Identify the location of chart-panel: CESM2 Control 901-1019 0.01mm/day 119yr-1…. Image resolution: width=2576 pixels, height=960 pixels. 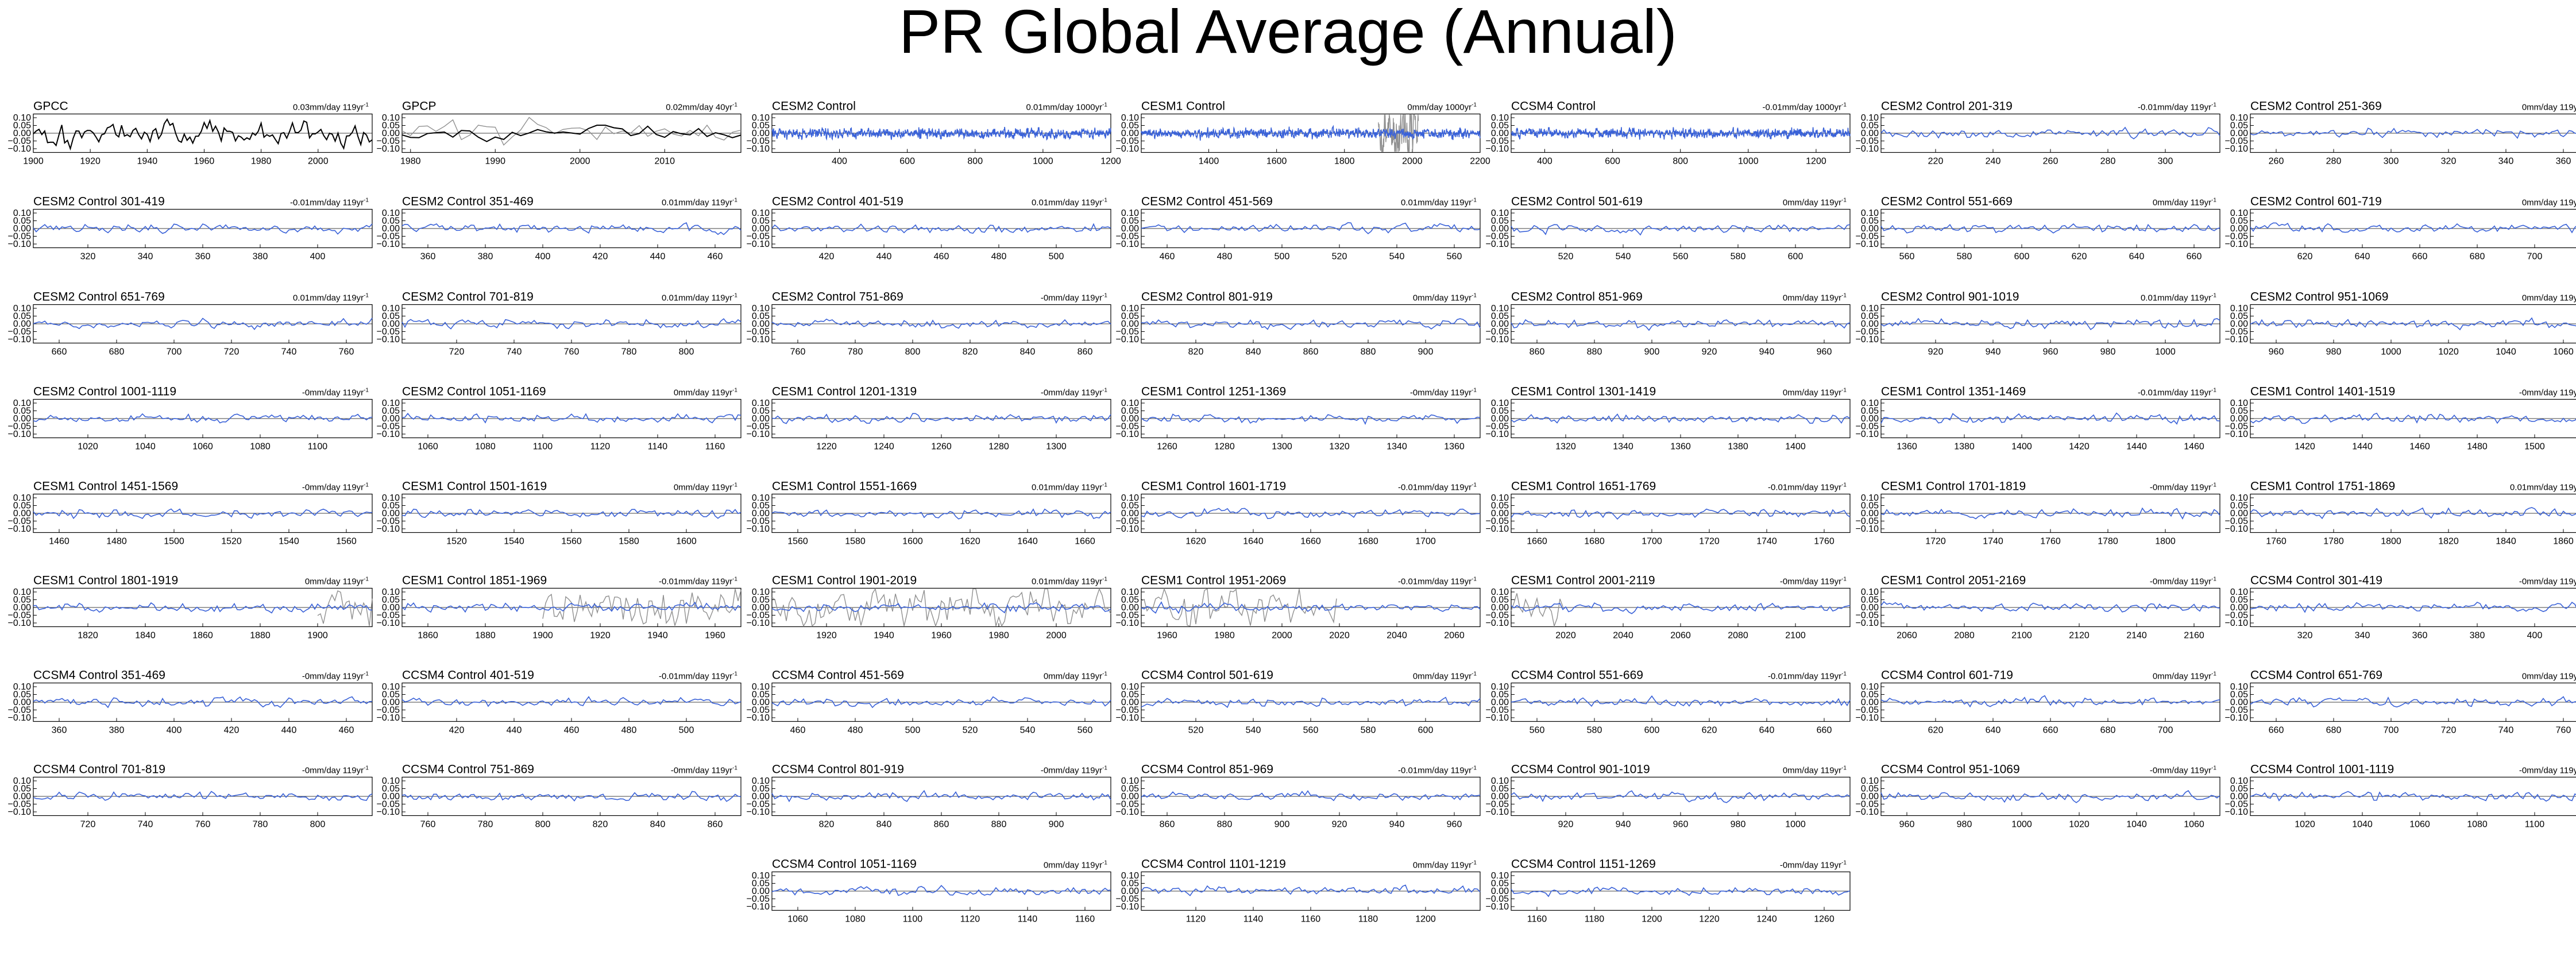
(2038, 324).